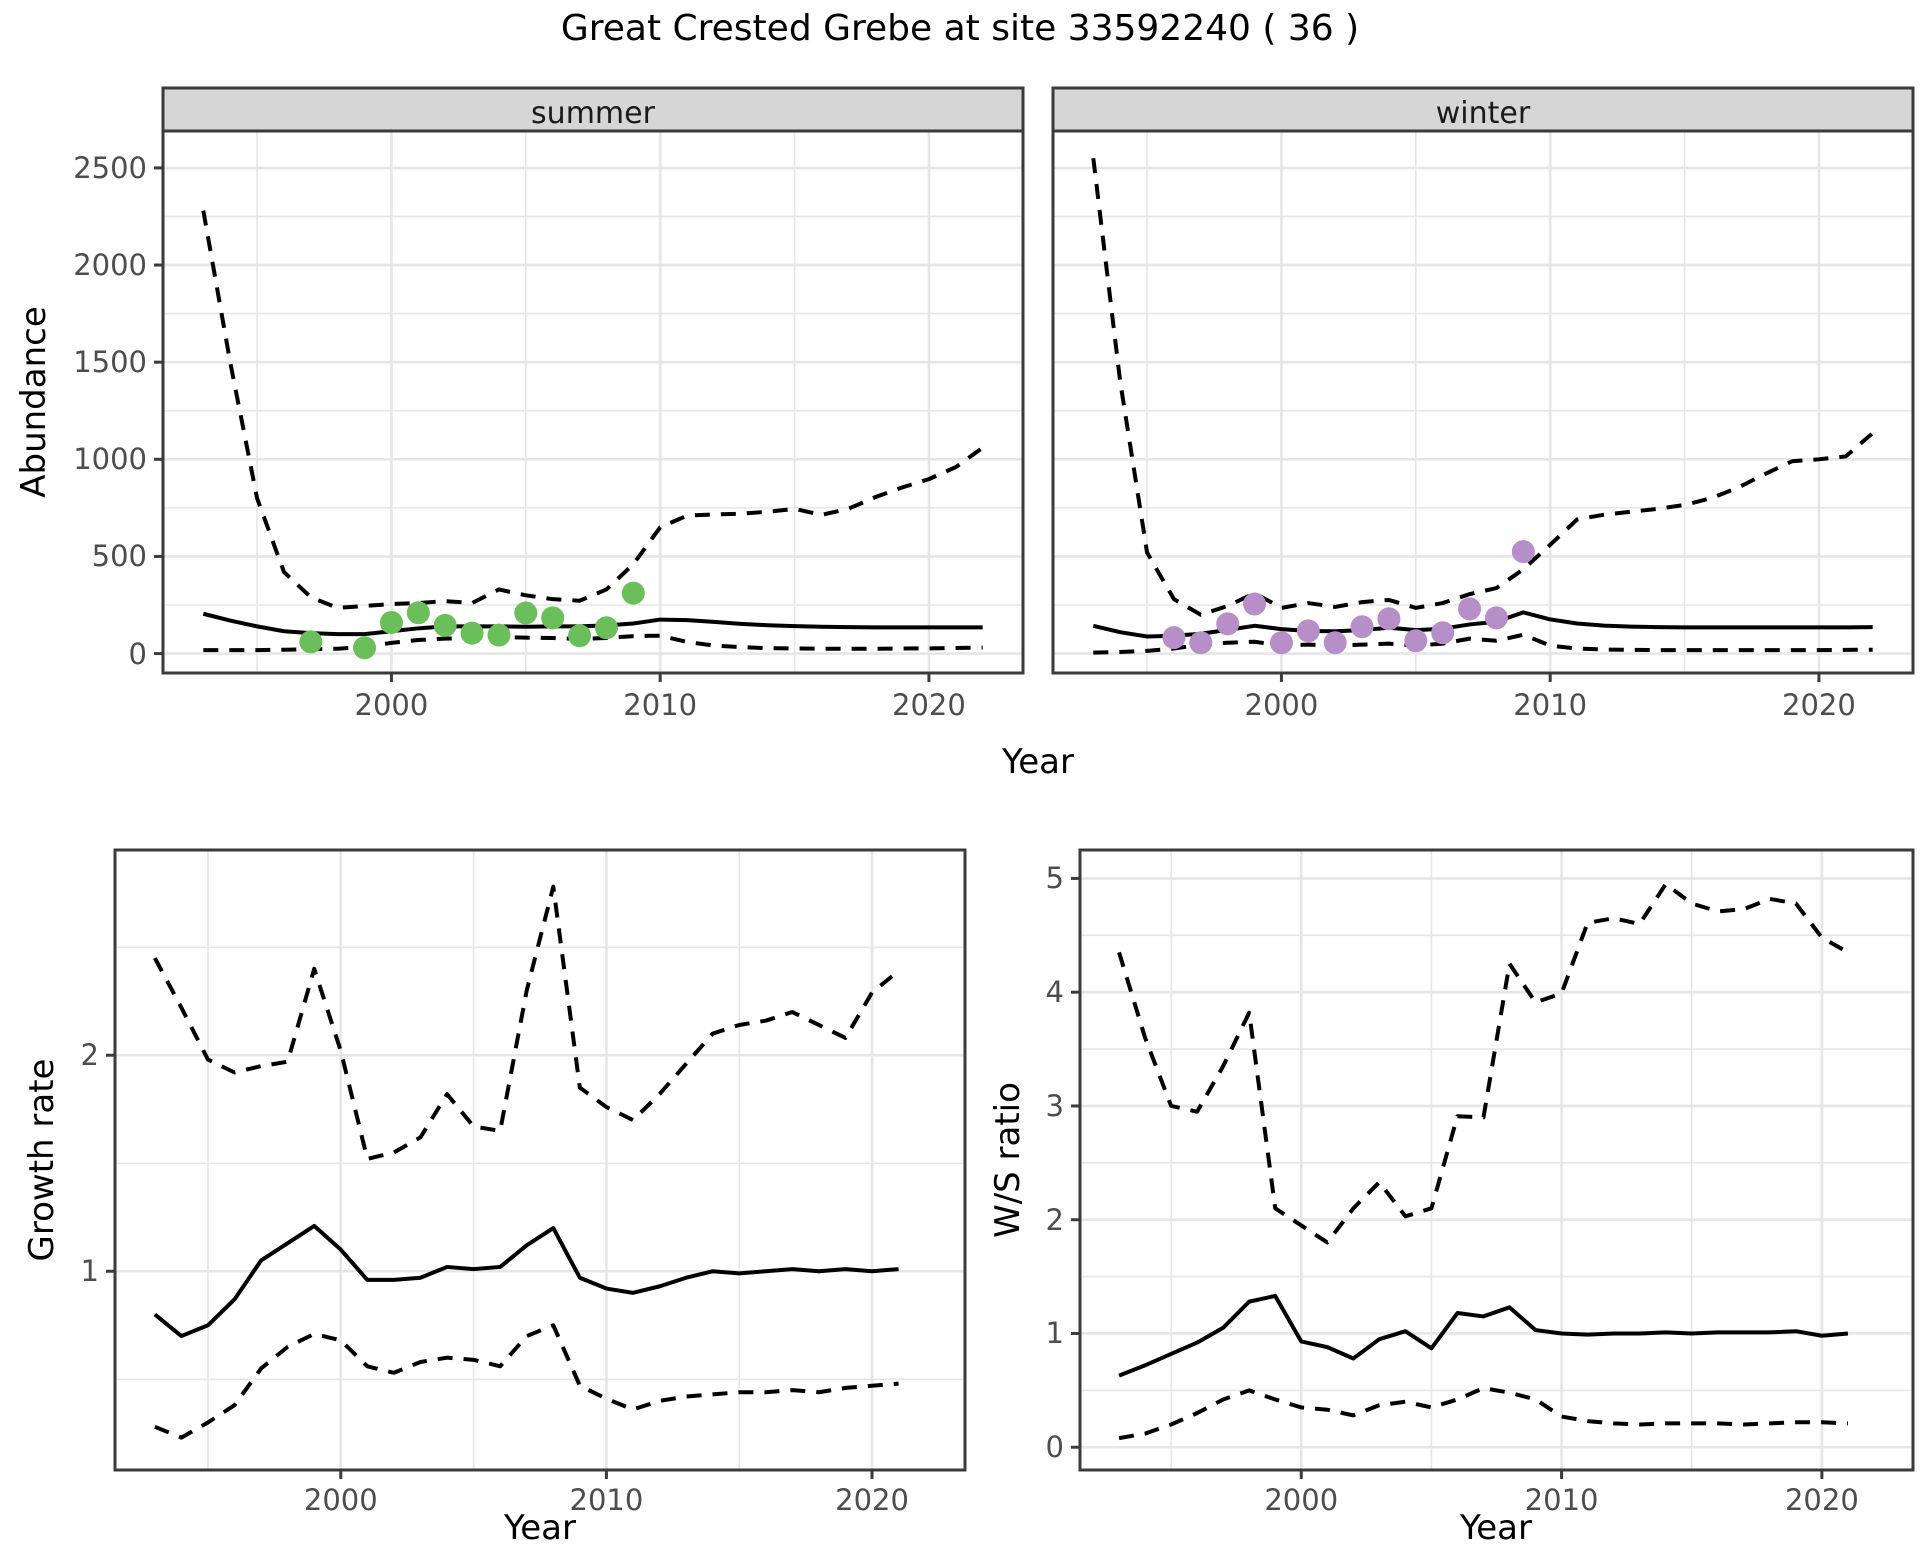 Image resolution: width=1920 pixels, height=1560 pixels. I want to click on y-tick-label: 5, so click(1054, 878).